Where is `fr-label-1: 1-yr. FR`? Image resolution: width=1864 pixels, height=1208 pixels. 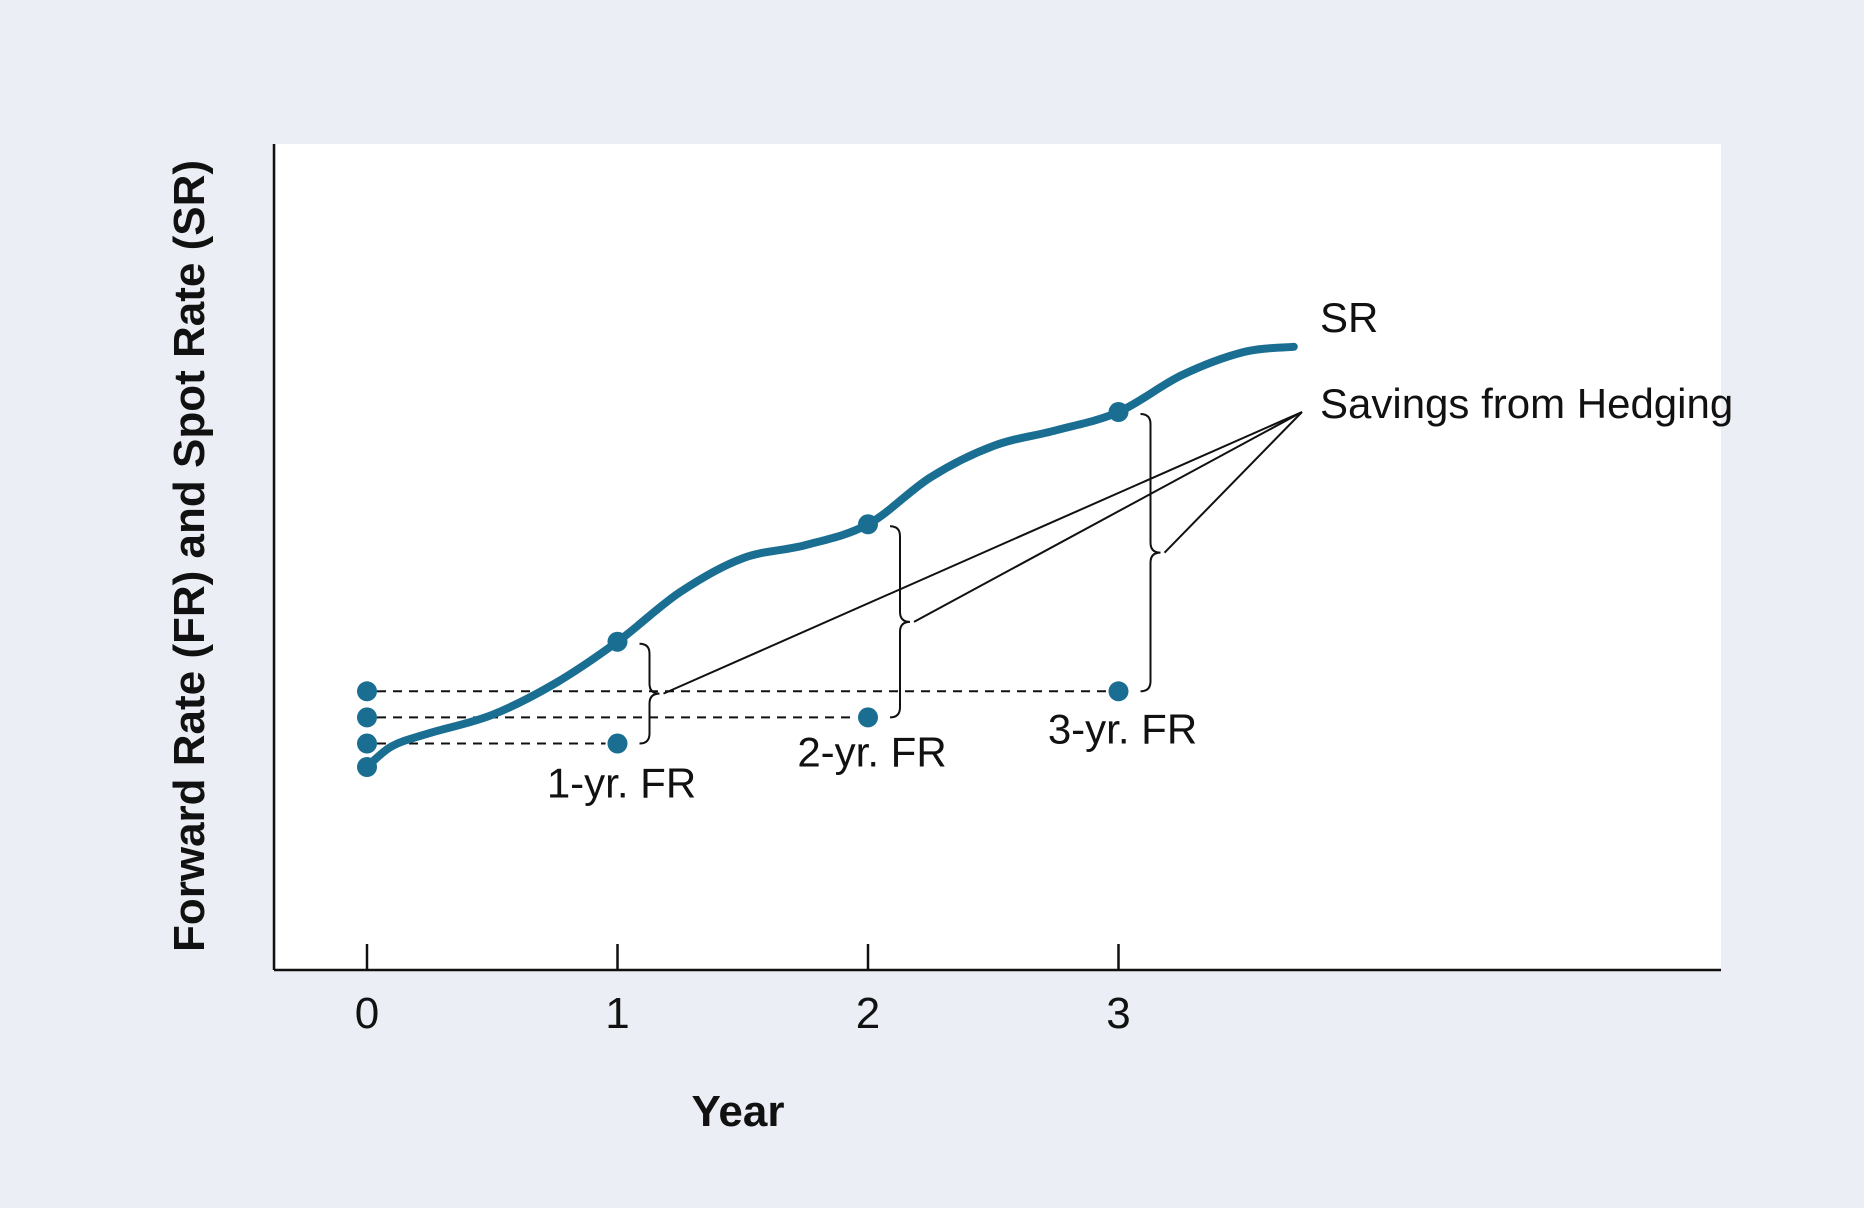
fr-label-1: 1-yr. FR is located at coordinates (621, 783).